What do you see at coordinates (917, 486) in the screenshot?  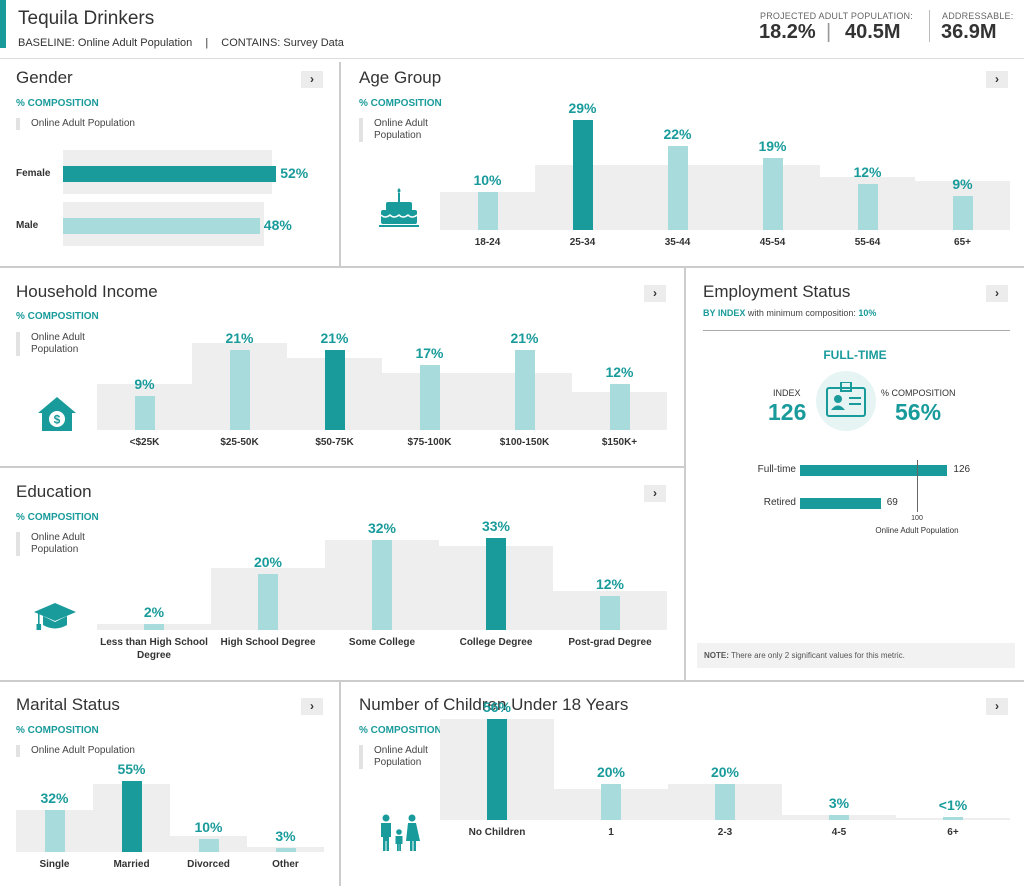 I see `baseline-marker` at bounding box center [917, 486].